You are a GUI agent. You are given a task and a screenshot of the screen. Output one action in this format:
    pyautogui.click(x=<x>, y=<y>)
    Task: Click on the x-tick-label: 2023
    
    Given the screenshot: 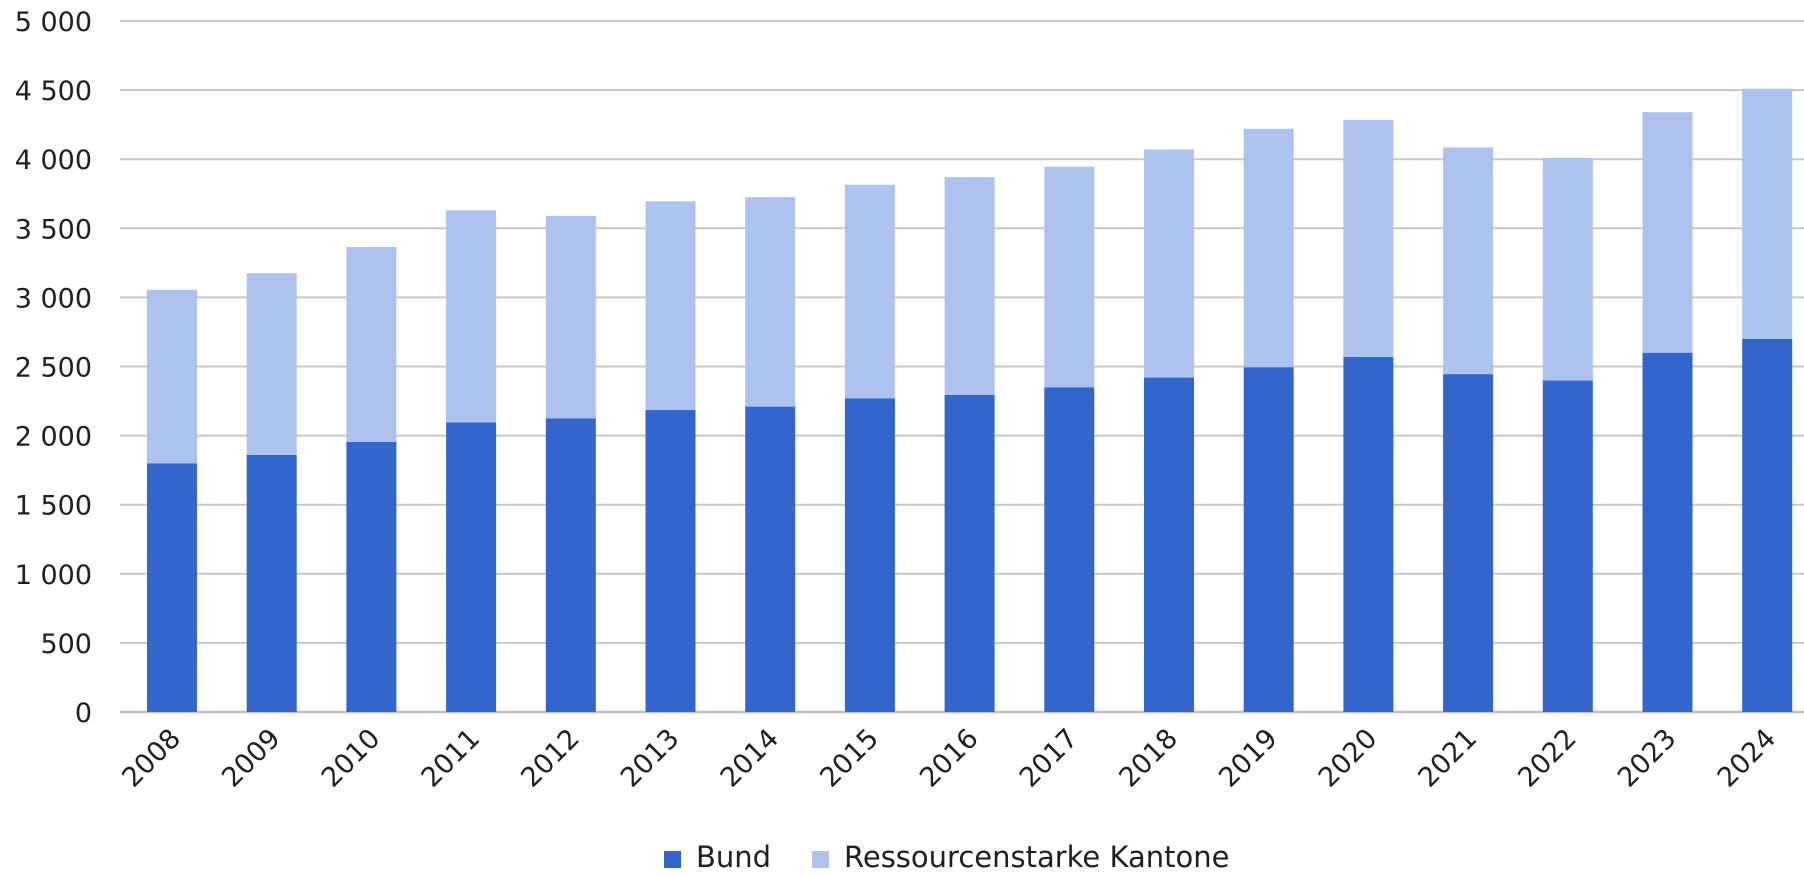 What is the action you would take?
    pyautogui.click(x=1647, y=758)
    